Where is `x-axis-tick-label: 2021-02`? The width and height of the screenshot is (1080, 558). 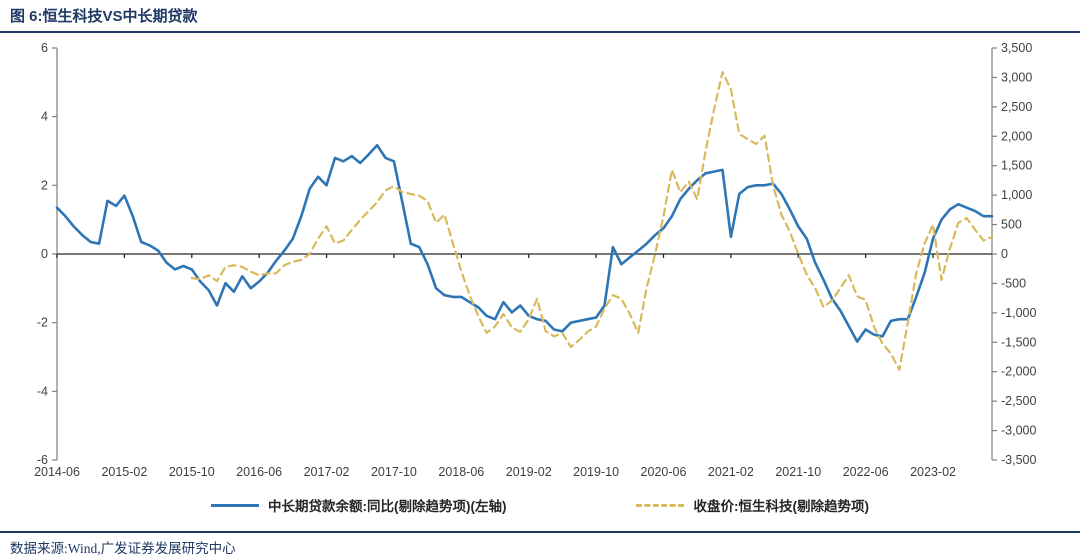 x-axis-tick-label: 2021-02 is located at coordinates (731, 472).